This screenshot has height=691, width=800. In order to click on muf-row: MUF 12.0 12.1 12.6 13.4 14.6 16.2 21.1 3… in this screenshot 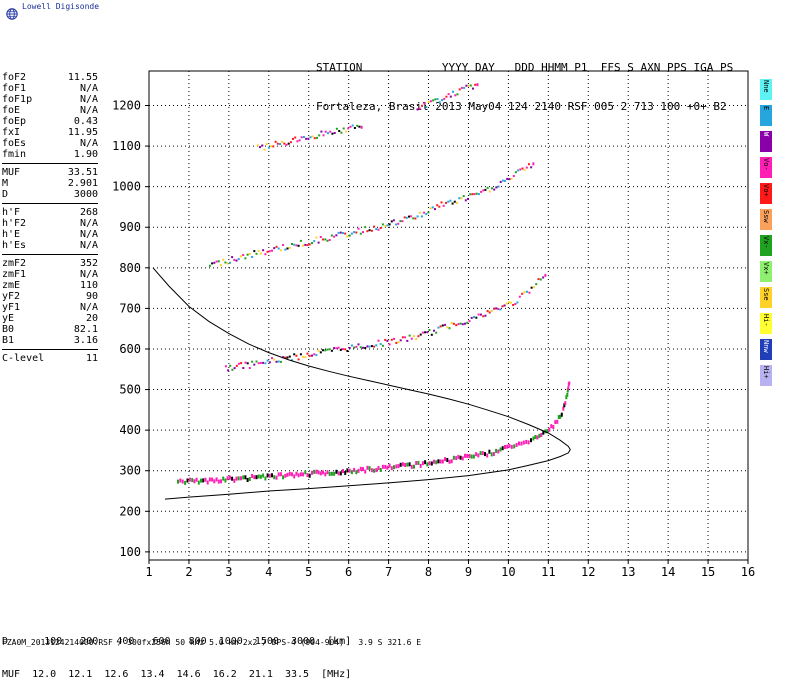, I will do `click(177, 674)`.